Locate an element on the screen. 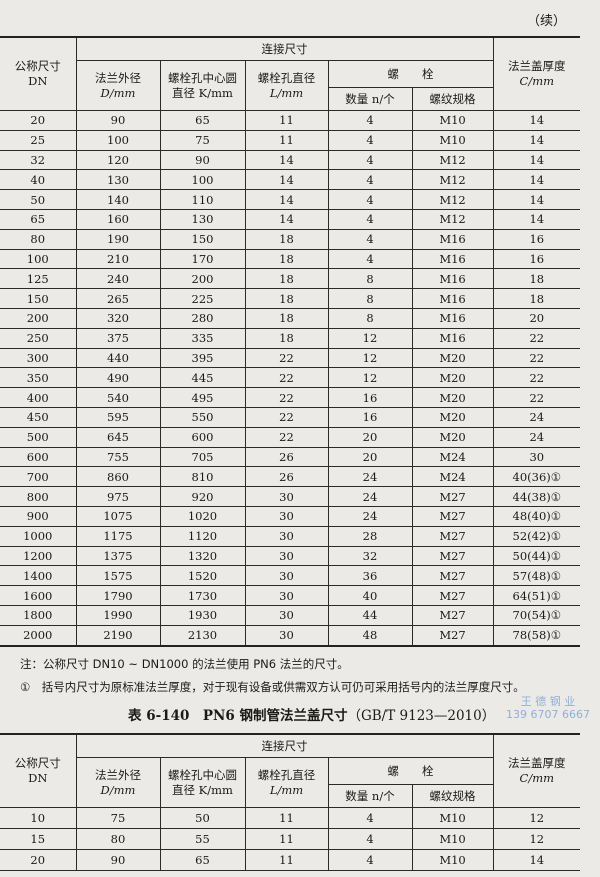  table-row: 700 860 810 26 24 M24 40(36)① is located at coordinates (290, 477).